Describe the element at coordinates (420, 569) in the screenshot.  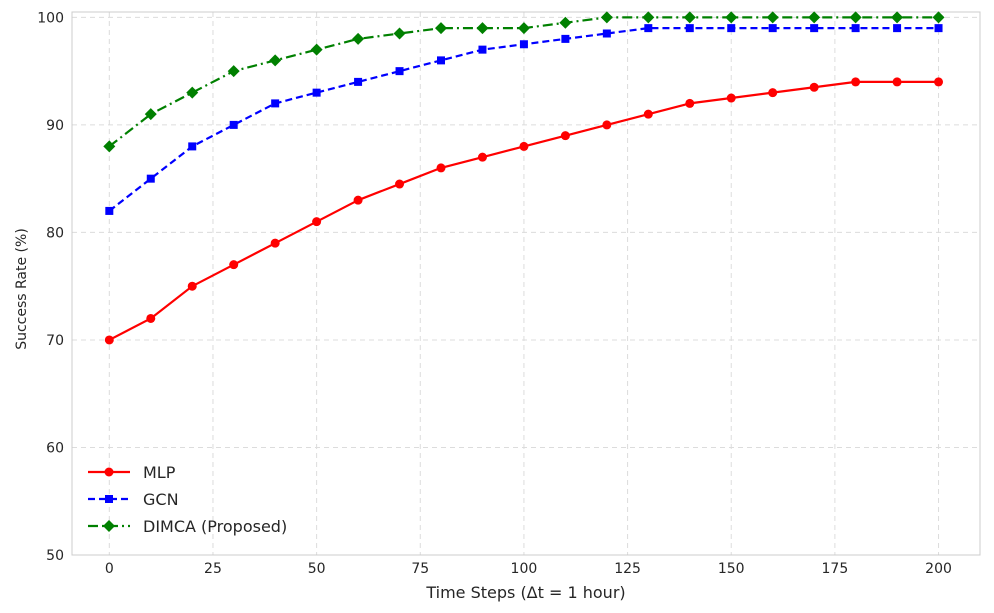
I see `x-tick-label: 75` at that location.